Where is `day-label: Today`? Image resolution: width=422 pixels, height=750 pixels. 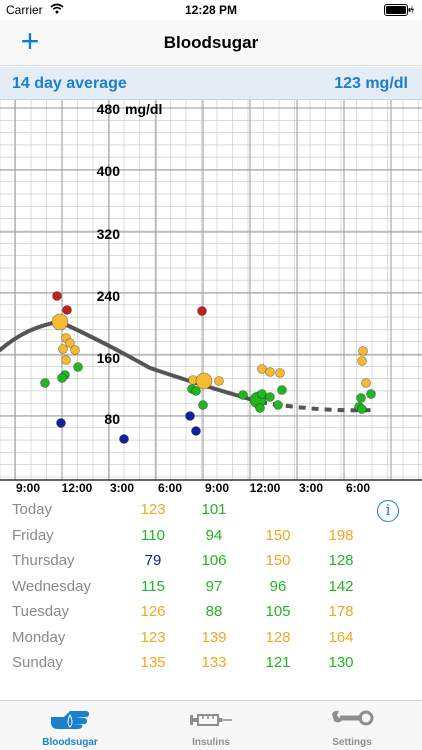 day-label: Today is located at coordinates (32, 509).